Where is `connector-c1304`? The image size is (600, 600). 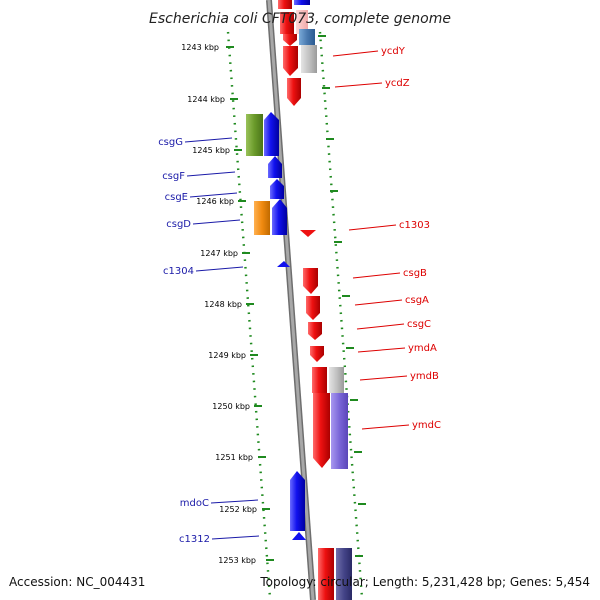
connector-c1304 is located at coordinates (219, 269).